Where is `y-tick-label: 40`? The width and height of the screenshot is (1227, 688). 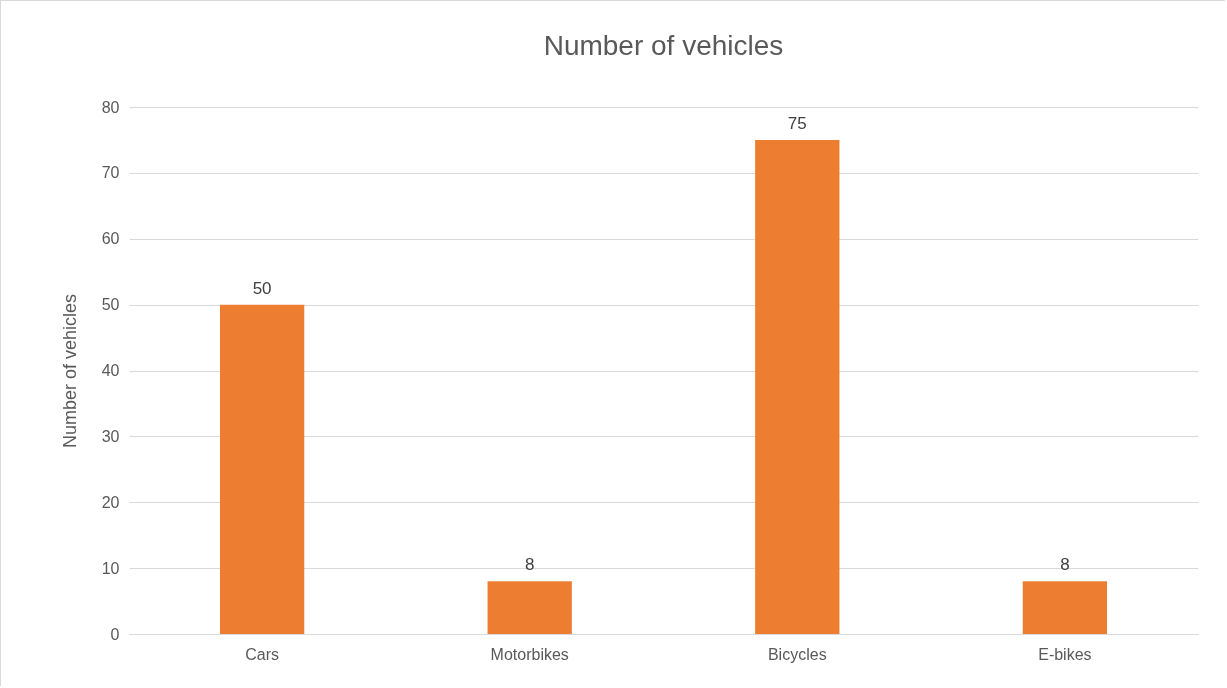 y-tick-label: 40 is located at coordinates (110, 370).